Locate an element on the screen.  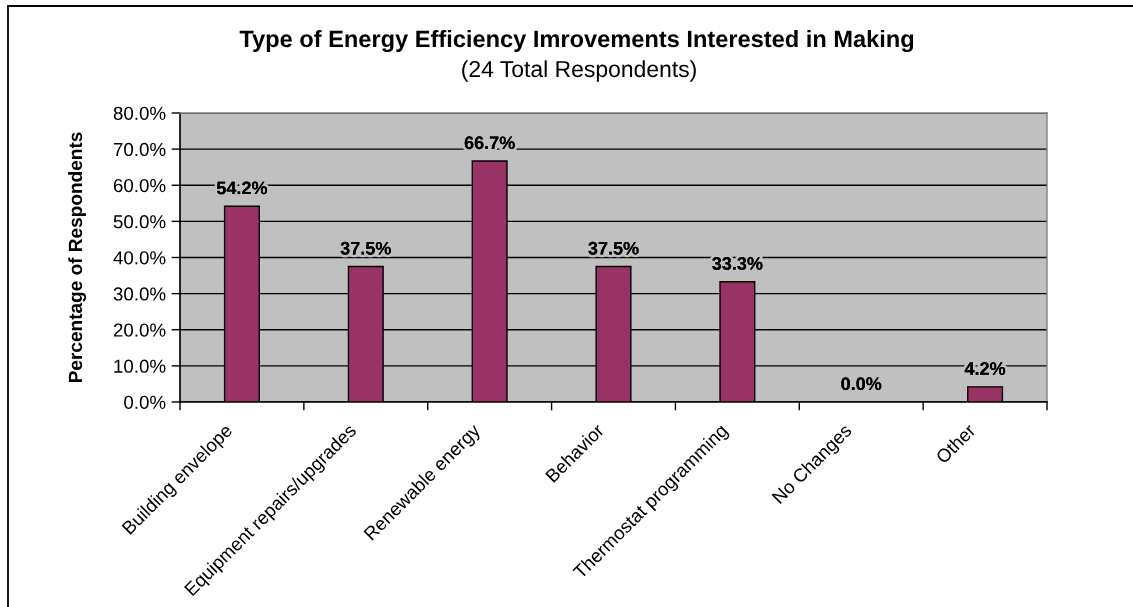
y-tick-label: 30.0% is located at coordinates (139, 294).